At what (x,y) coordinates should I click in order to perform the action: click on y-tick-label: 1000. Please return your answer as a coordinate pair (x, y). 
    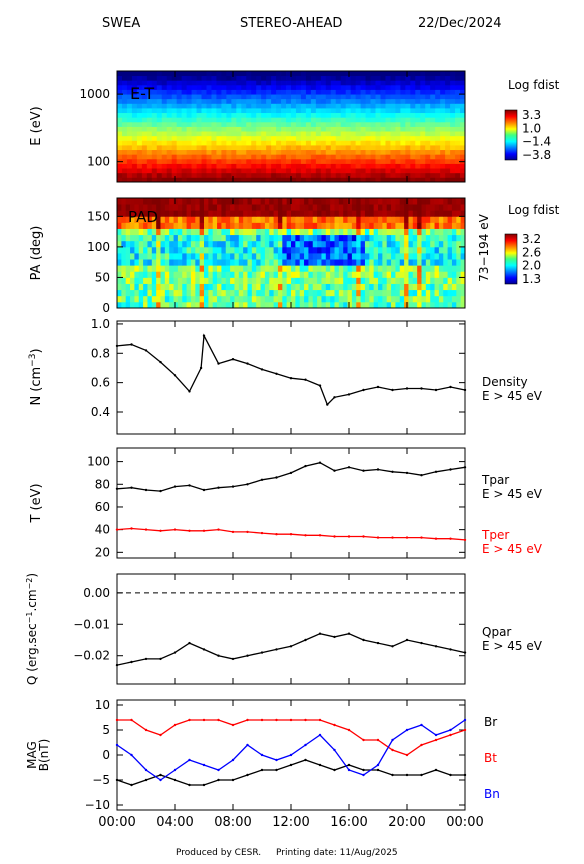
    Looking at the image, I should click on (94, 94).